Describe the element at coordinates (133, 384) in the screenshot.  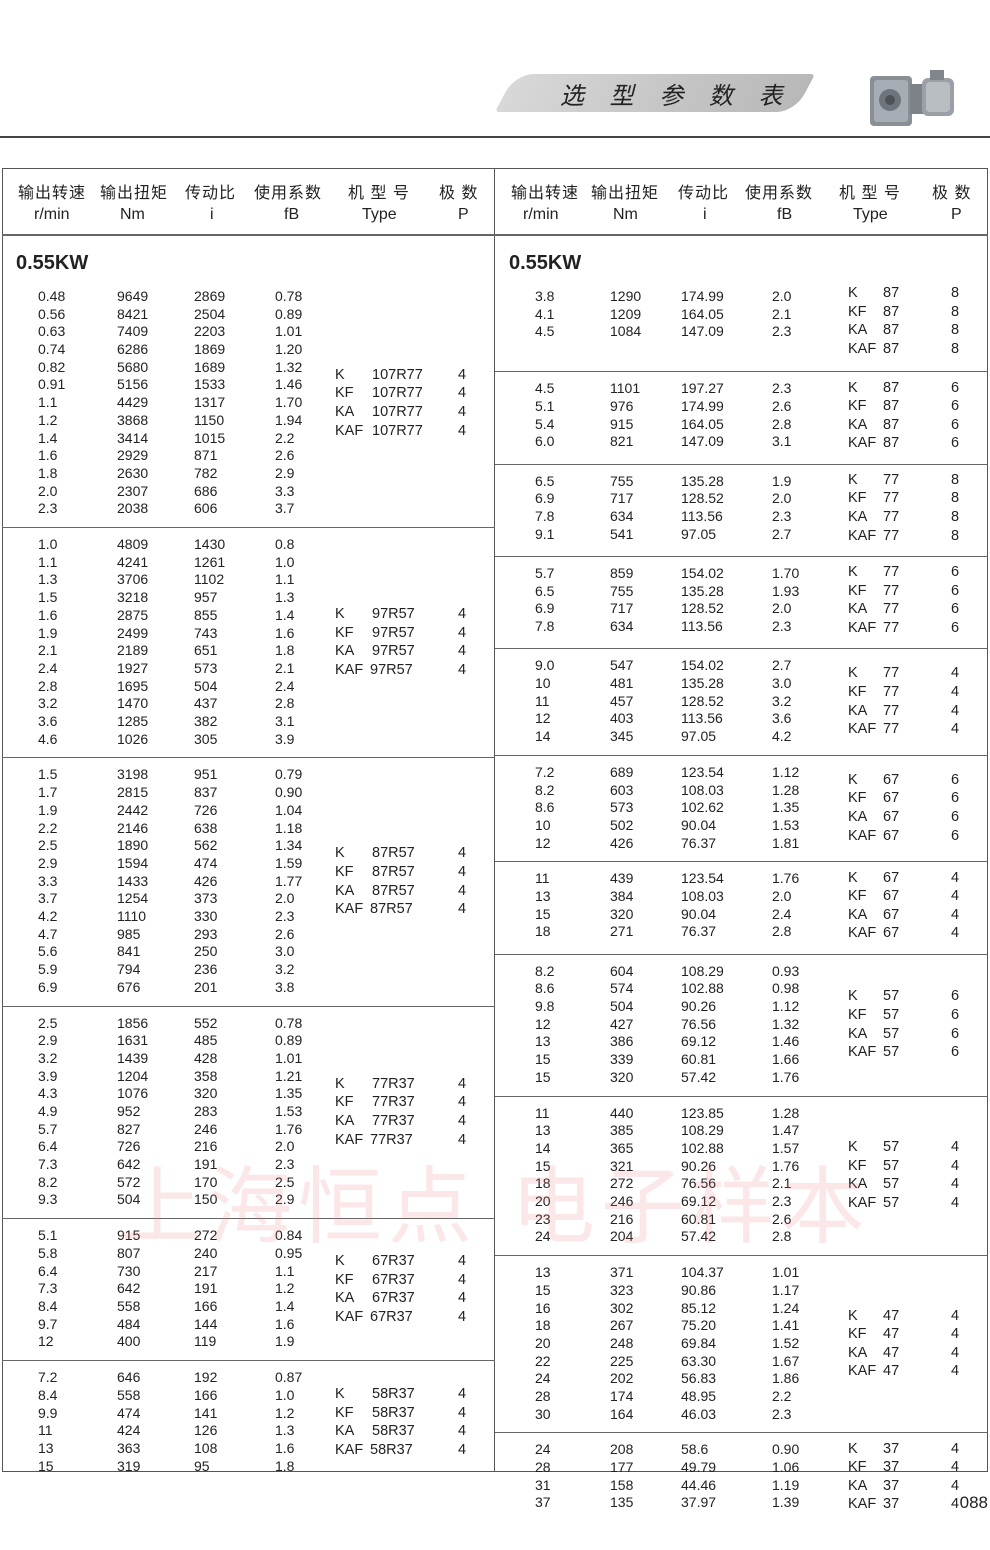
I see `output-torque: 5156` at that location.